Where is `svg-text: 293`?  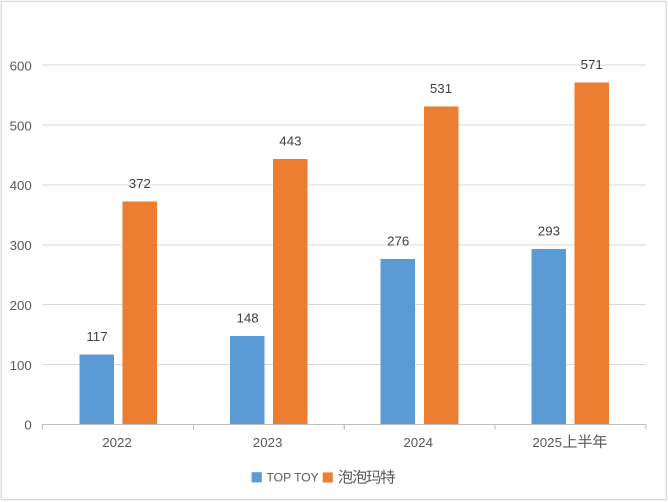 svg-text: 293 is located at coordinates (549, 231).